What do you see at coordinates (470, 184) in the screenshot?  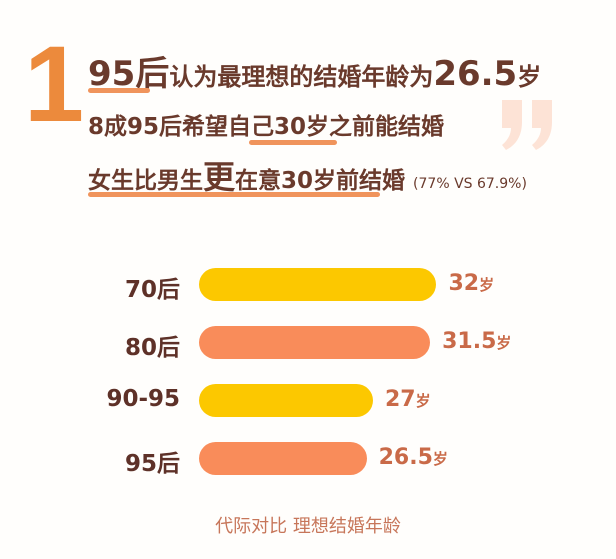 I see `line3-note: (77% VS 67.9%)` at bounding box center [470, 184].